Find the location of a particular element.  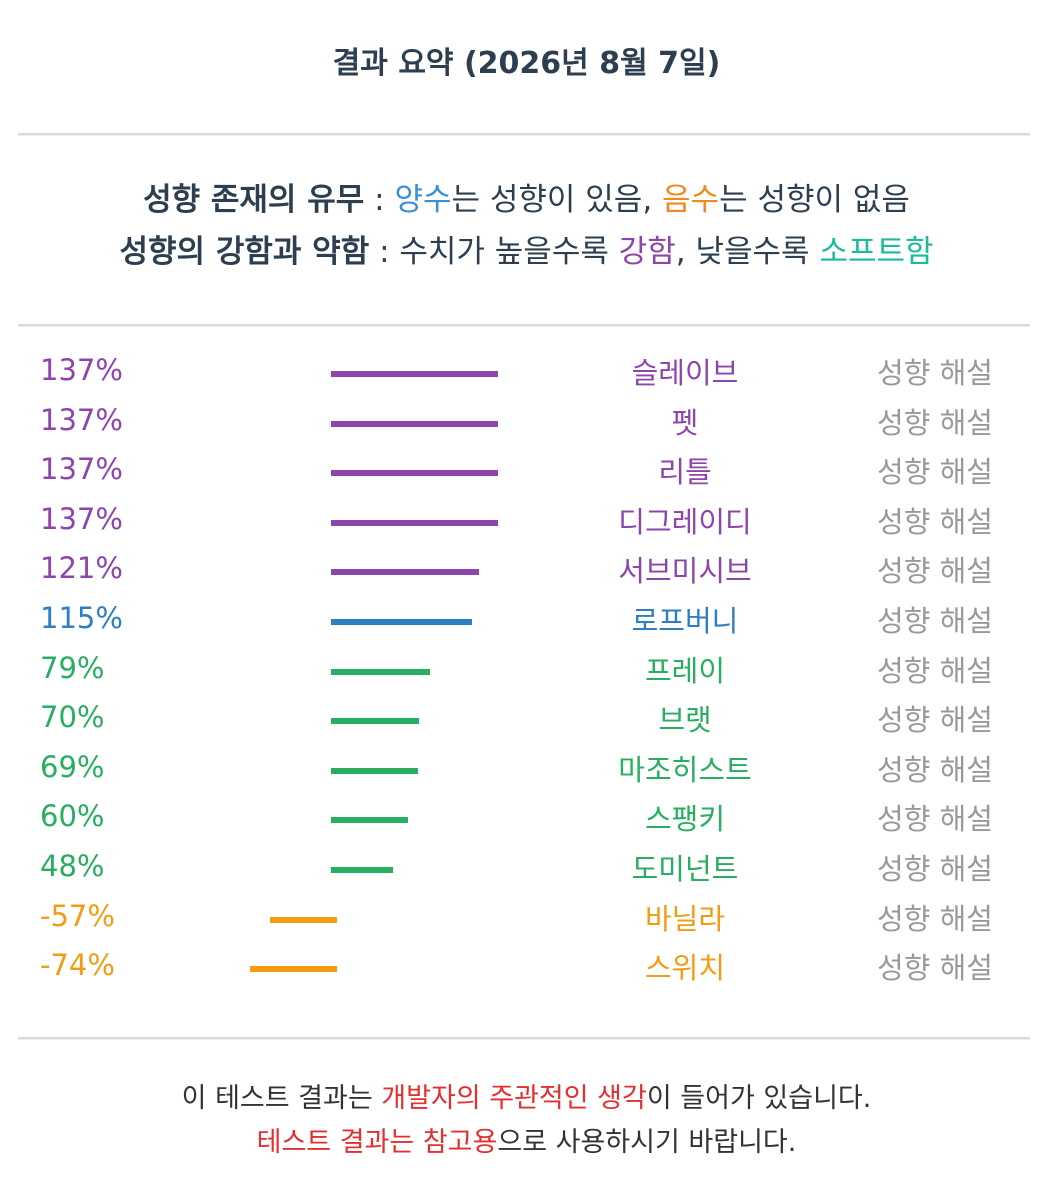

legend-line-existence: 성향 존재의 유무 : 양수는 성향이 있음, 음수는 성향이 없음 is located at coordinates (526, 196).